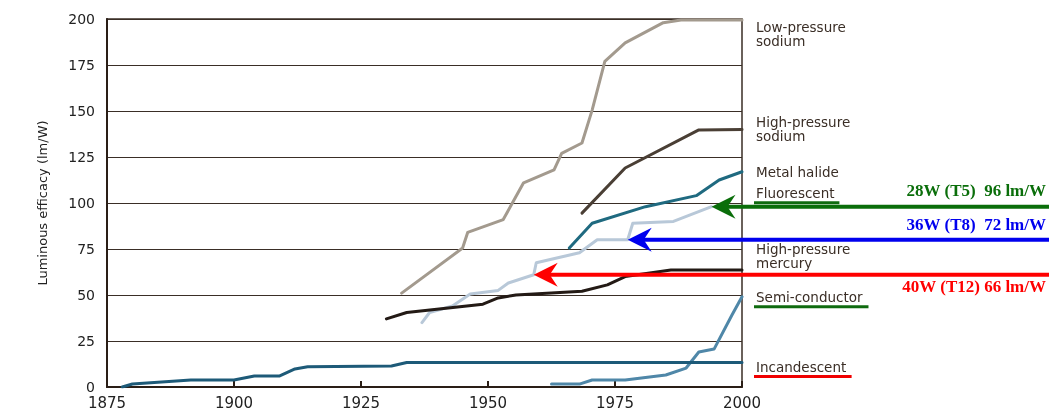 This screenshot has height=415, width=1051. I want to click on x-tick-label: 1950, so click(488, 402).